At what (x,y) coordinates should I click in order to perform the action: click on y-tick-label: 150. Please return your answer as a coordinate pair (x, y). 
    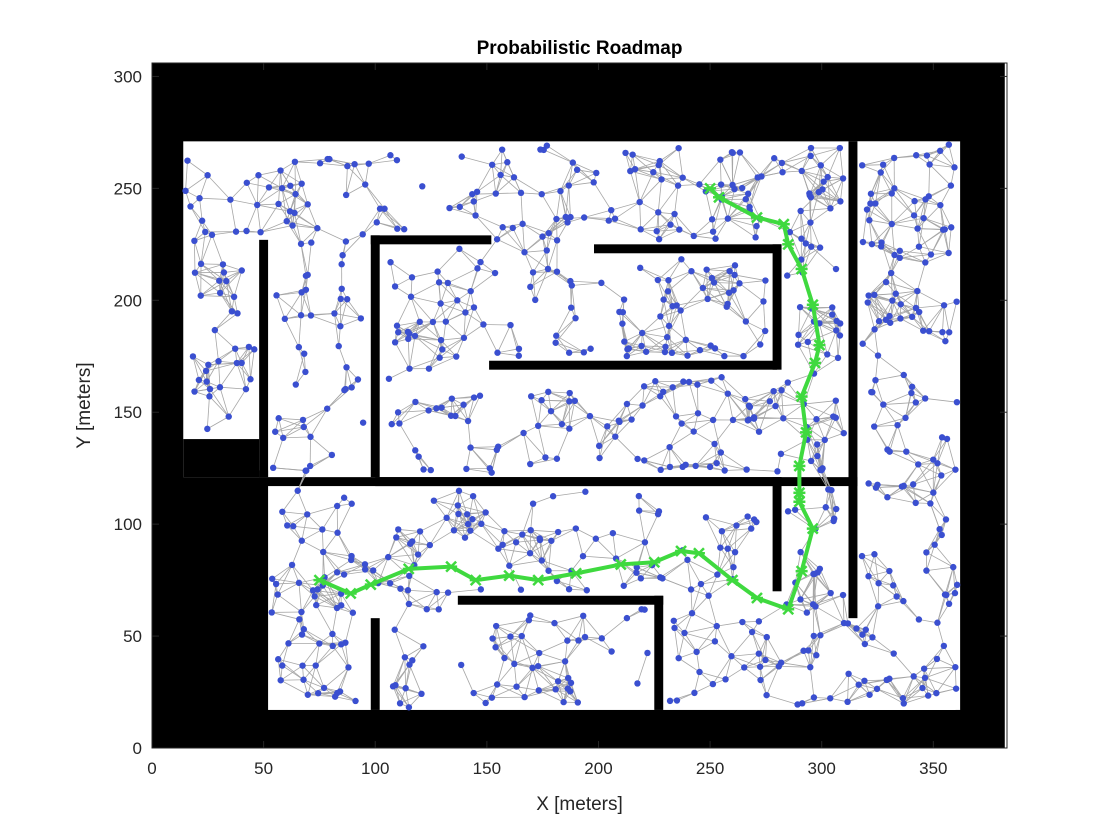
    Looking at the image, I should click on (128, 412).